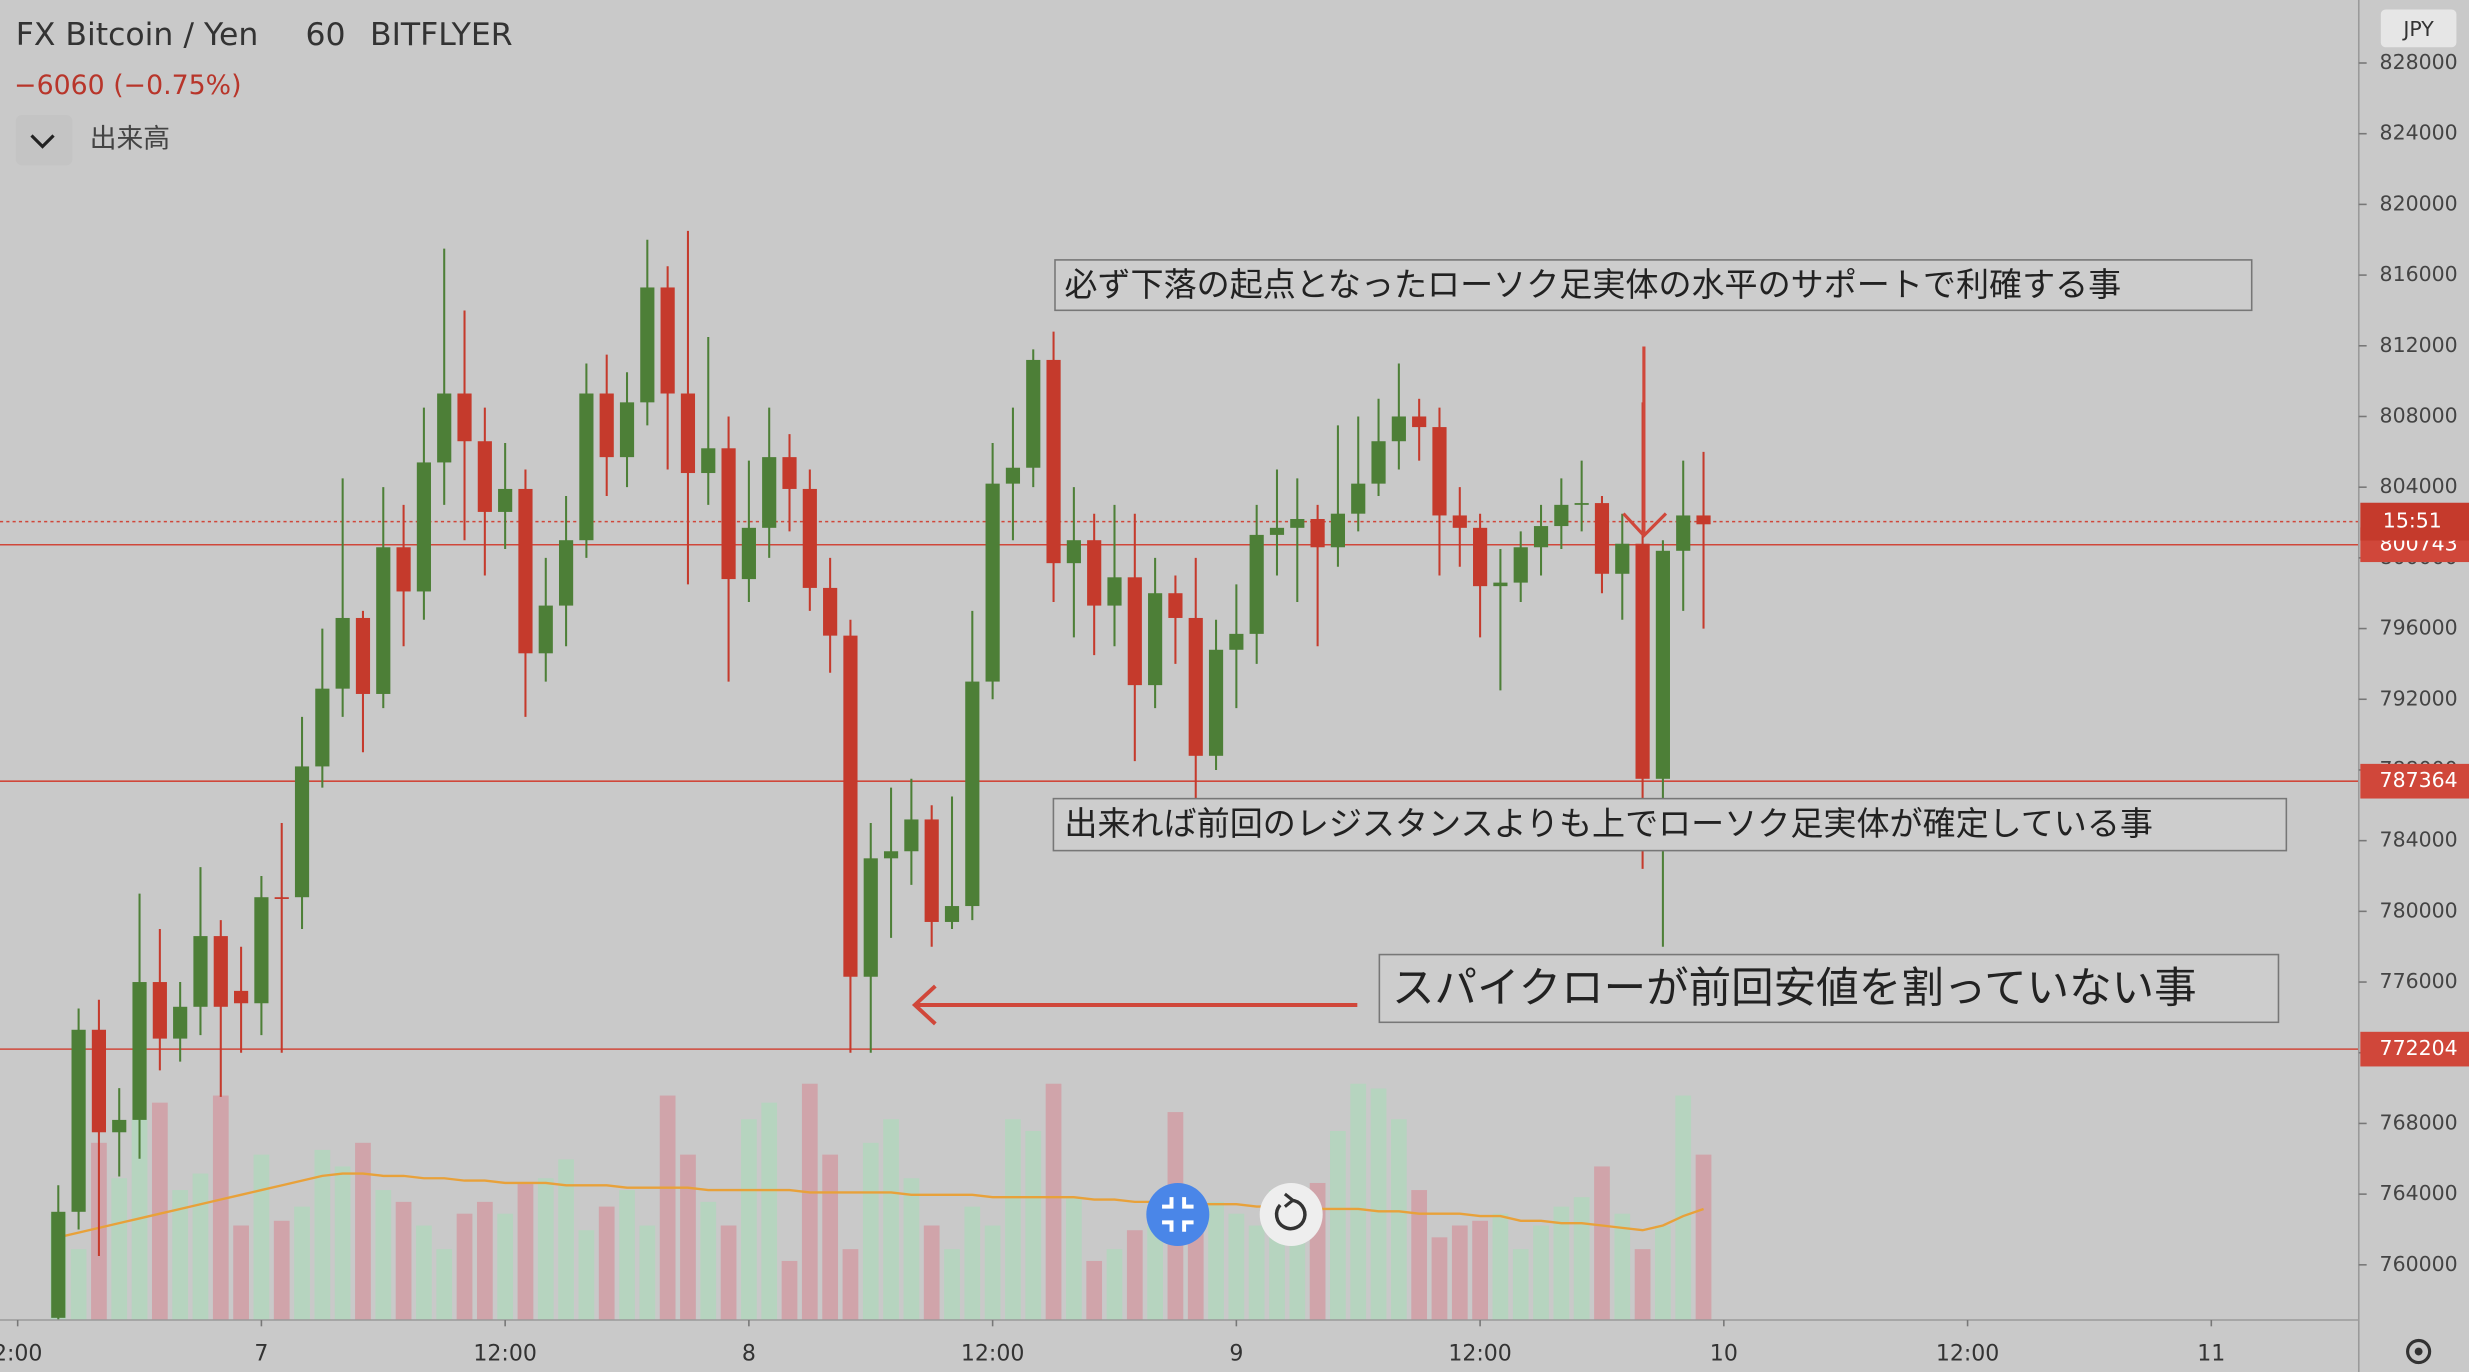  I want to click on level-label-bg, so click(2414, 1049).